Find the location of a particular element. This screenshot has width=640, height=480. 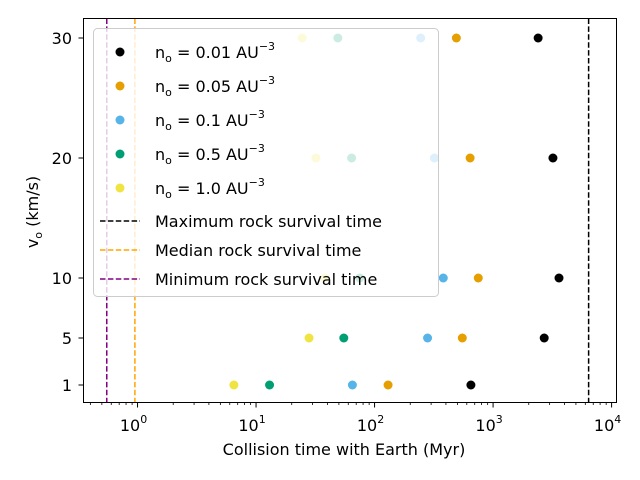

y-tick-label-1: 5 is located at coordinates (67, 338).